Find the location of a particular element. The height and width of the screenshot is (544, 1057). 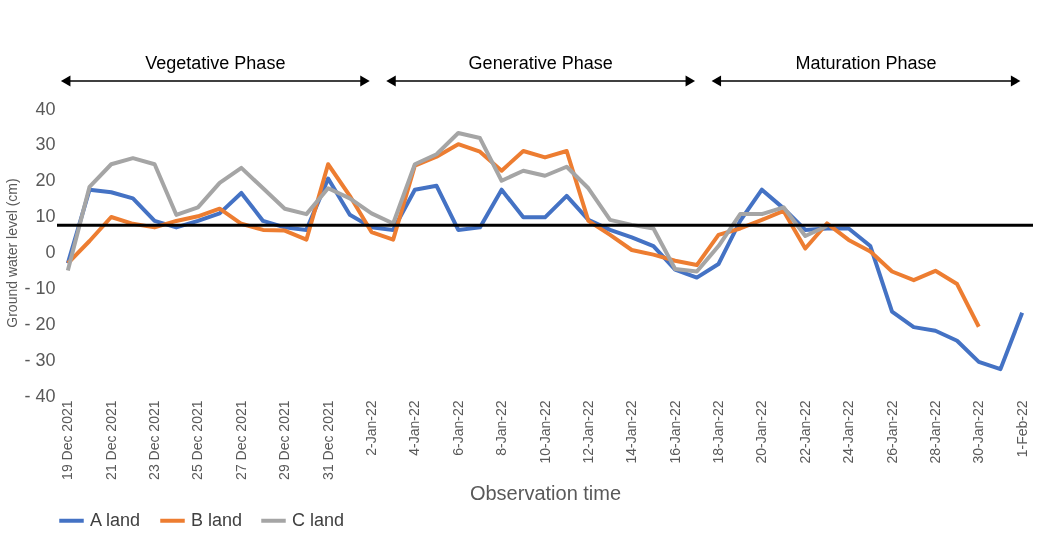

x-tick-label: 27 Dec 2021 is located at coordinates (240, 440).